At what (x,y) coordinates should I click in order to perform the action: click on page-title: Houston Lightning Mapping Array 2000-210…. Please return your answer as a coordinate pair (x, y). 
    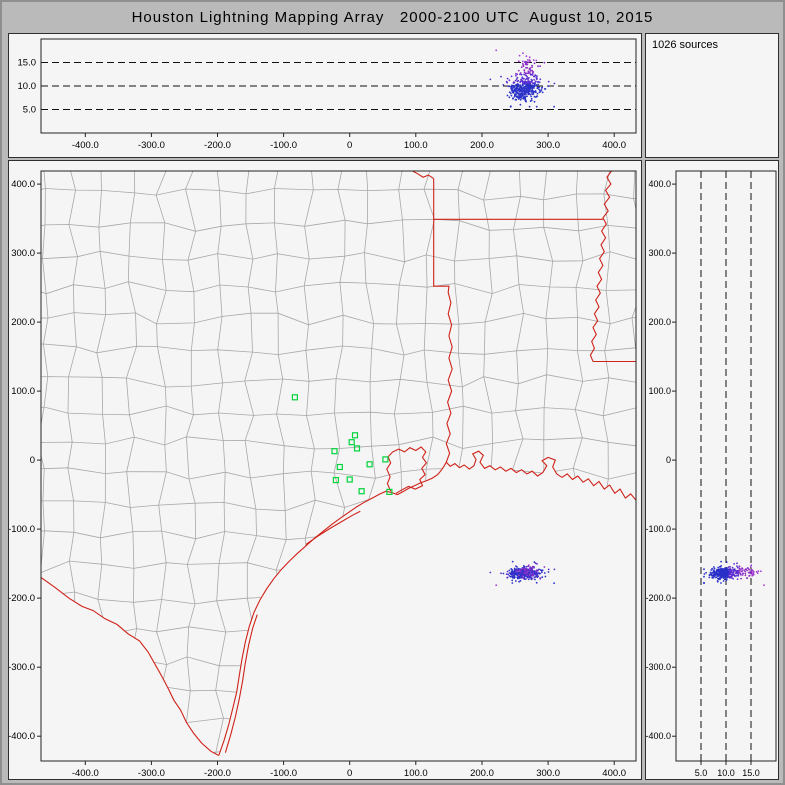
    Looking at the image, I should click on (392, 17).